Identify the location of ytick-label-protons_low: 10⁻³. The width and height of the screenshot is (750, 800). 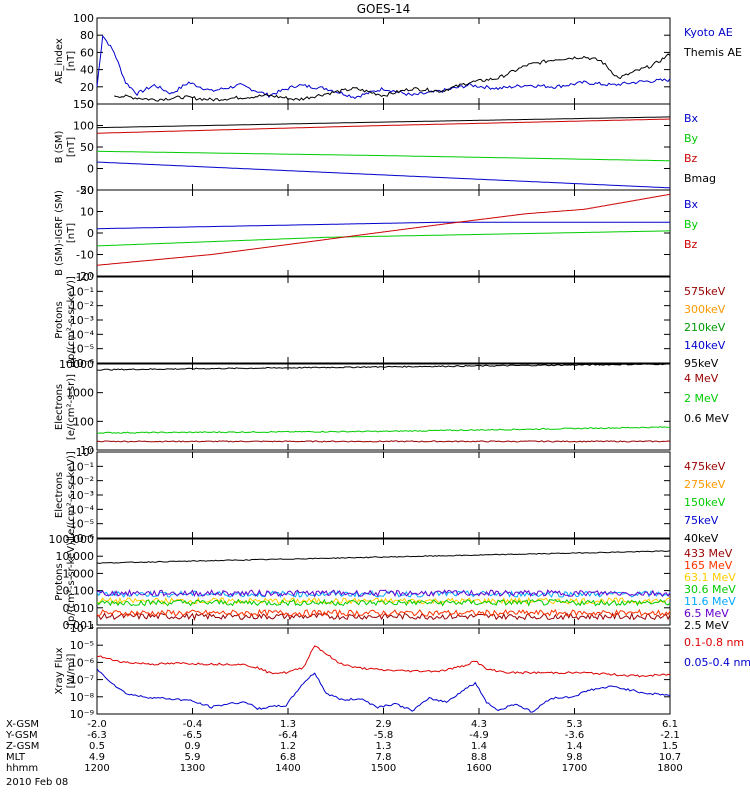
(82, 320).